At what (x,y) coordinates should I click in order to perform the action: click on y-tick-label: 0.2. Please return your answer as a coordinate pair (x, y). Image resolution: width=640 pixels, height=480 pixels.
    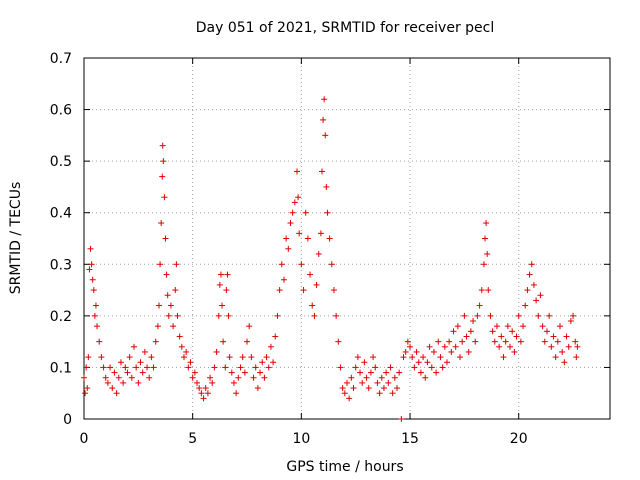
    Looking at the image, I should click on (61, 317).